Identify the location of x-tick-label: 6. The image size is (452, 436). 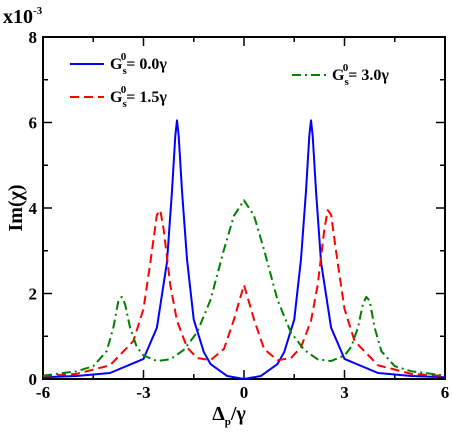
(445, 392).